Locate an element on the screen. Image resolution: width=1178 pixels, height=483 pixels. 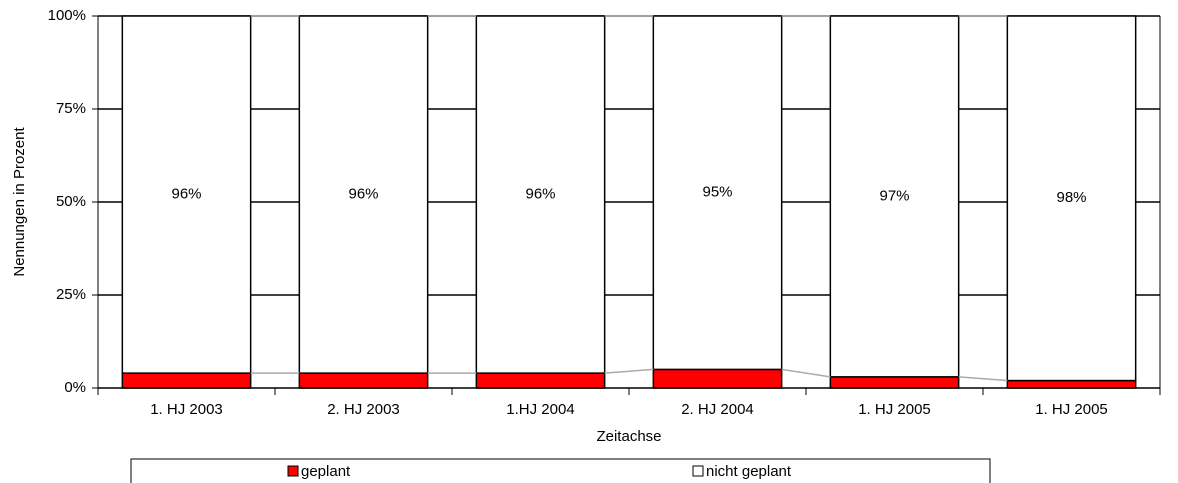
y-tick-label: 75% is located at coordinates (71, 108).